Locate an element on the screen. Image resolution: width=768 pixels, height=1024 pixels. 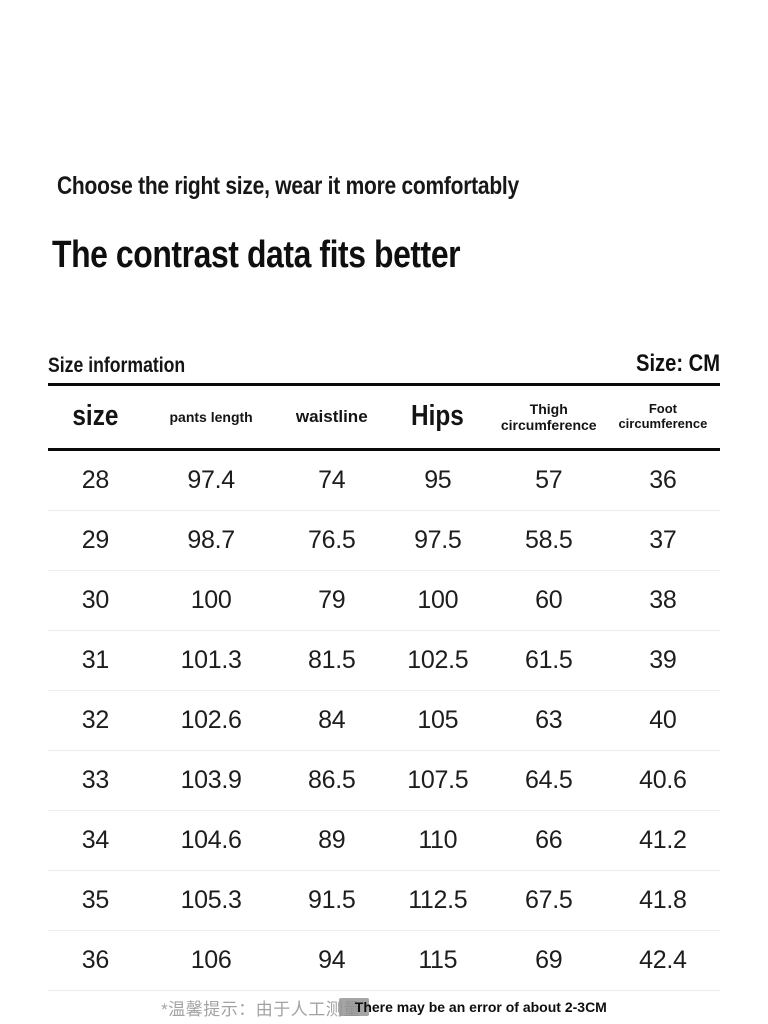
table-cell: 101.3 is located at coordinates (211, 660).